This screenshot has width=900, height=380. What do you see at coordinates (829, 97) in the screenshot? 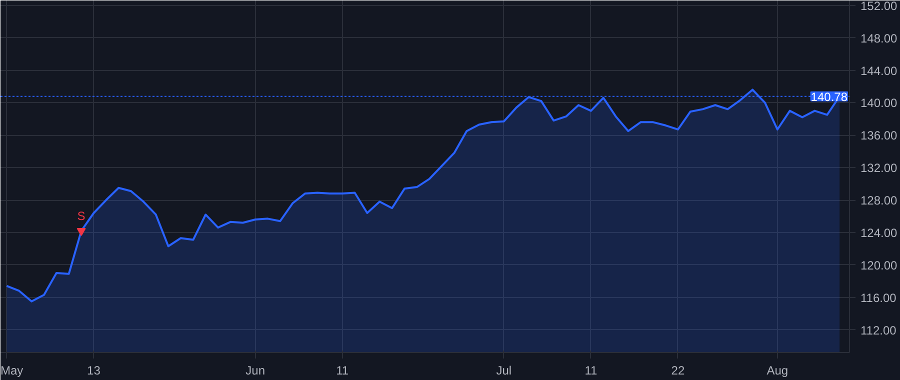
I see `ref-line-label: 140.78` at bounding box center [829, 97].